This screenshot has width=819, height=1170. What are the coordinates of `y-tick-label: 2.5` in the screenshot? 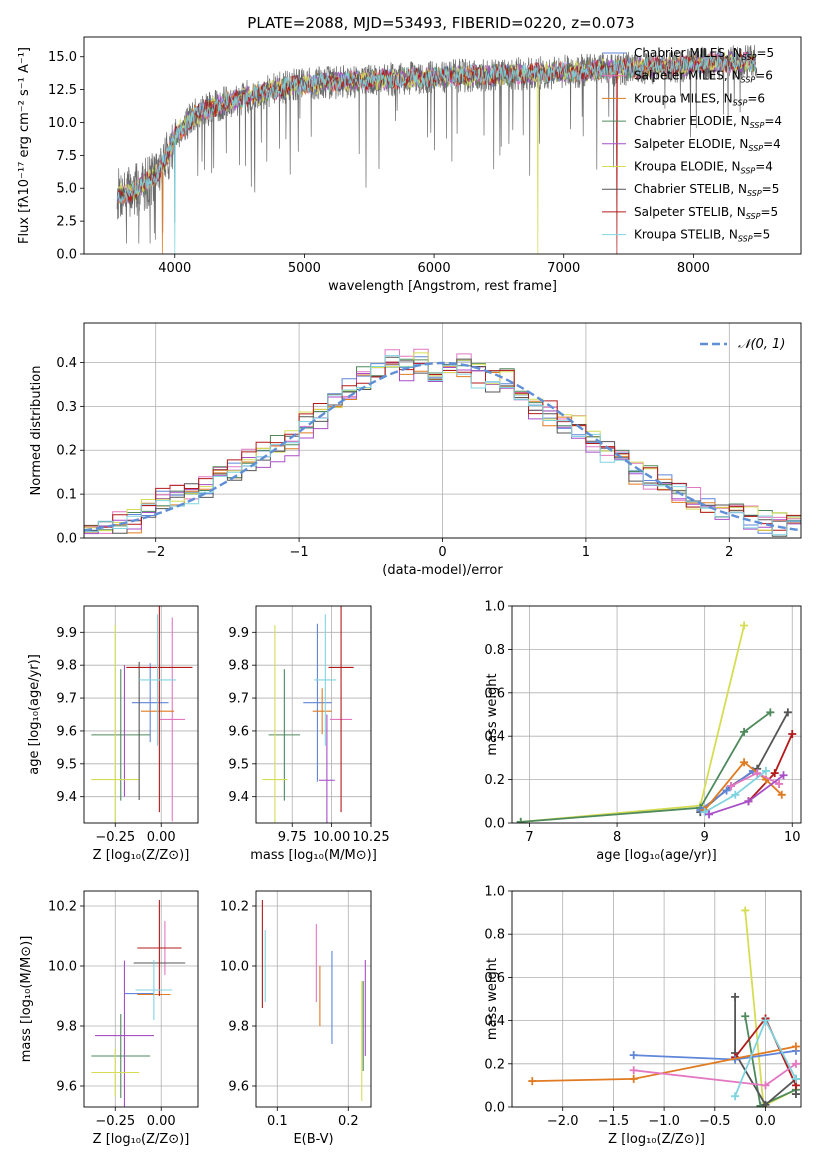 It's located at (66, 222).